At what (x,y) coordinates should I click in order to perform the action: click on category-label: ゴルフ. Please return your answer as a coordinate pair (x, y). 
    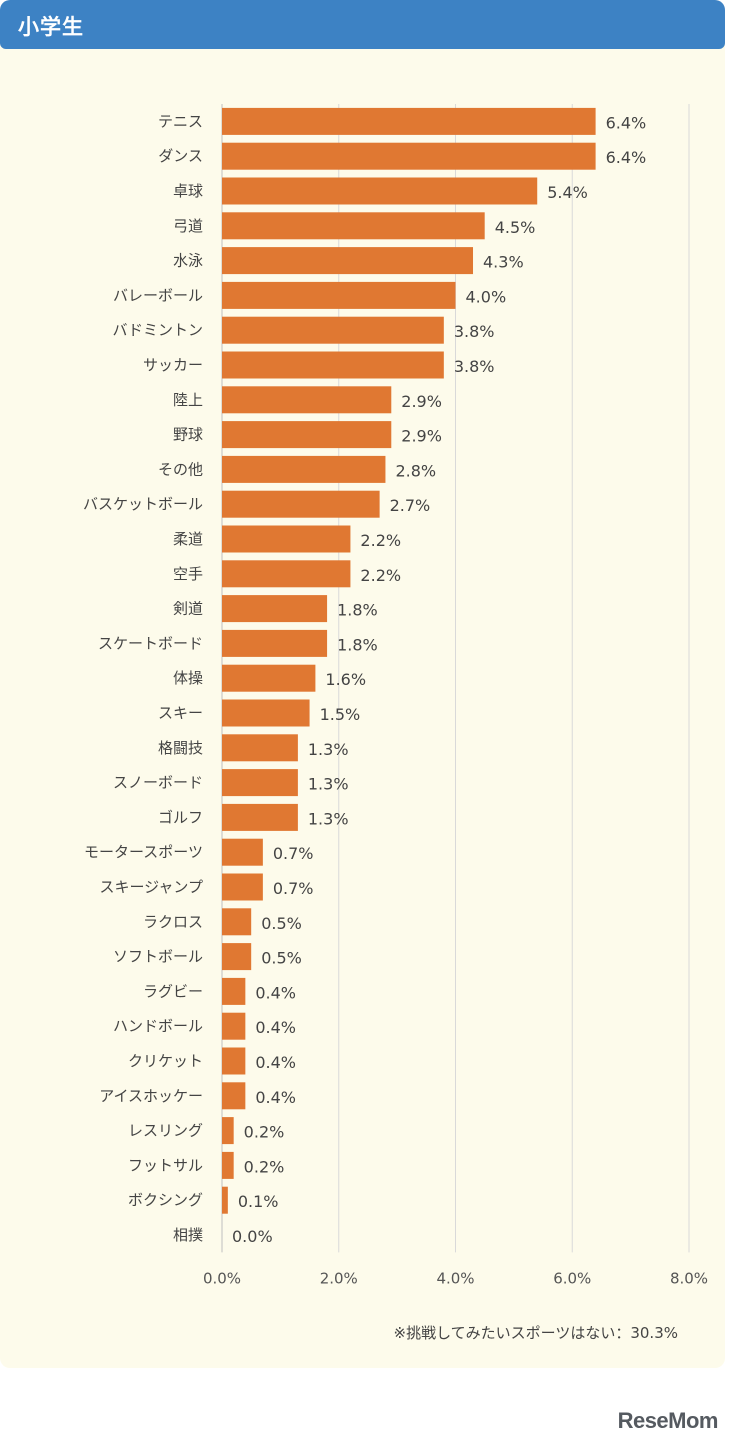
    Looking at the image, I should click on (180, 817).